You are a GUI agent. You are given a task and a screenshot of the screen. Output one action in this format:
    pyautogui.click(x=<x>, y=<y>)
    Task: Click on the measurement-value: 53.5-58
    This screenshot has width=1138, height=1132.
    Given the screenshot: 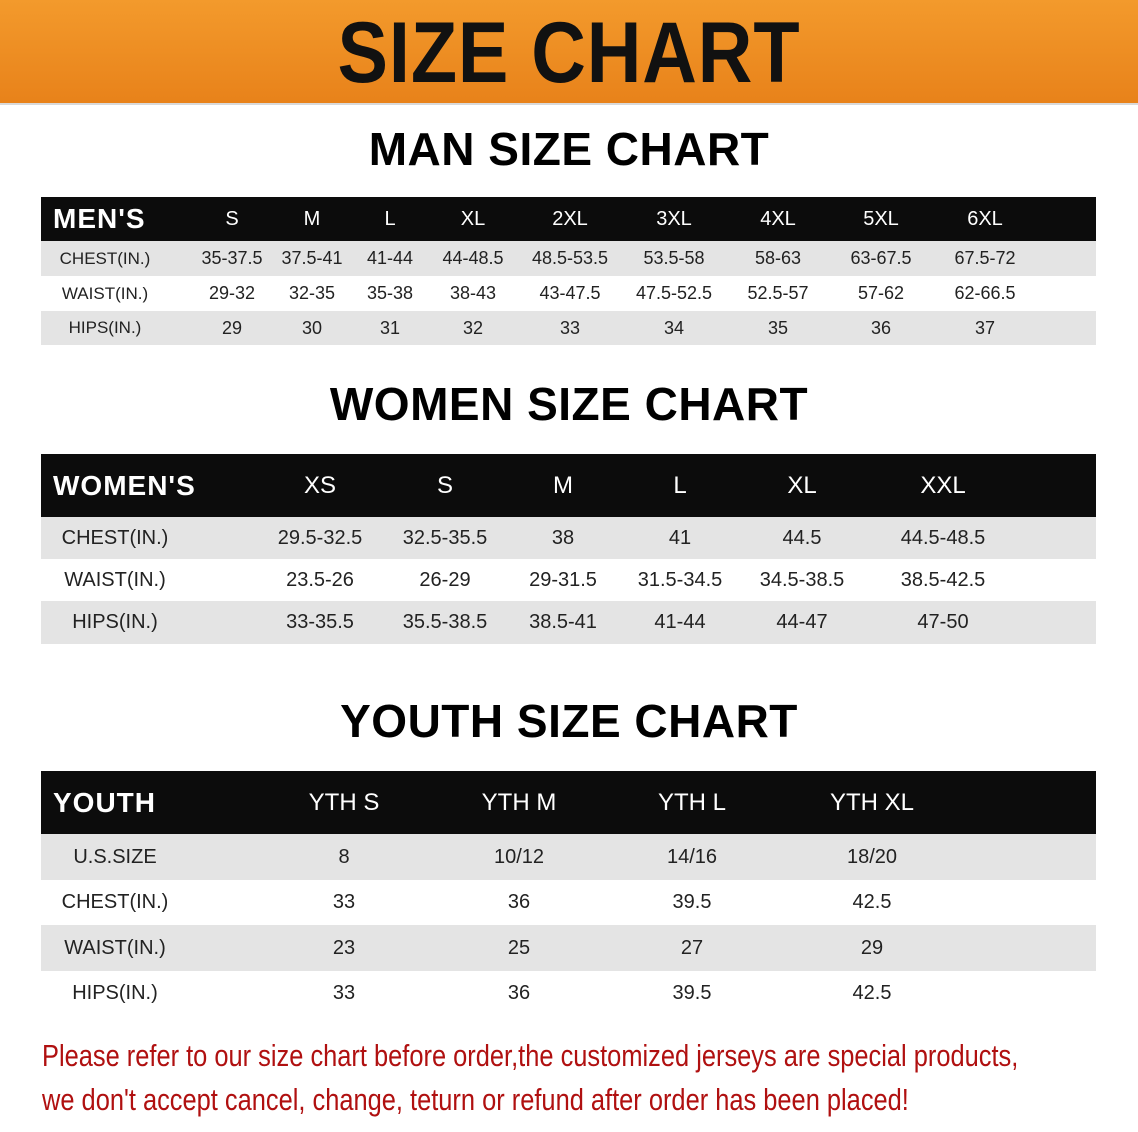 What is the action you would take?
    pyautogui.click(x=674, y=258)
    